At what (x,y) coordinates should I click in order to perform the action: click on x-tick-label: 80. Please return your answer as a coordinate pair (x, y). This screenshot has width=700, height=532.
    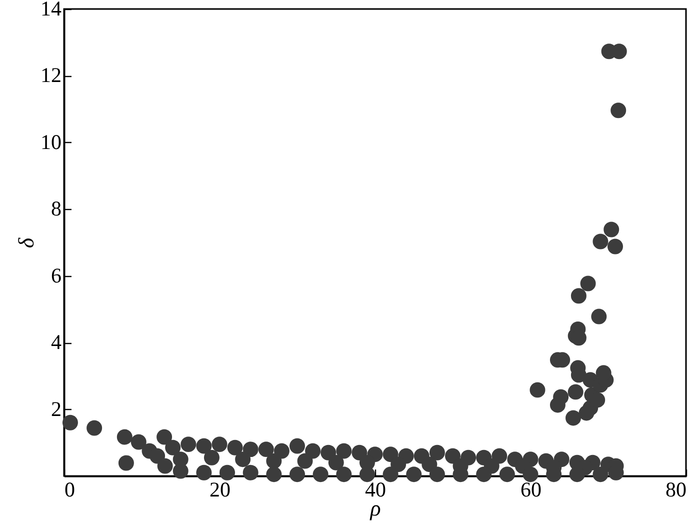
    Looking at the image, I should click on (676, 490).